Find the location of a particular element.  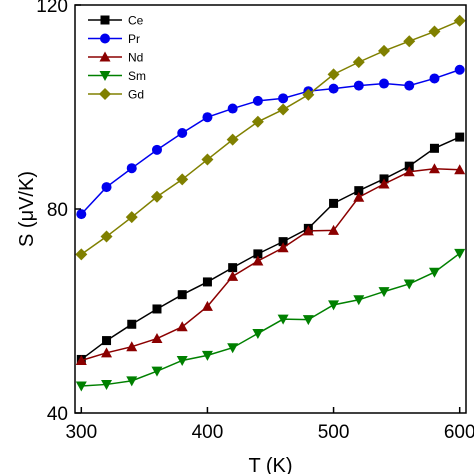

y-tick-label: 40 is located at coordinates (57, 414).